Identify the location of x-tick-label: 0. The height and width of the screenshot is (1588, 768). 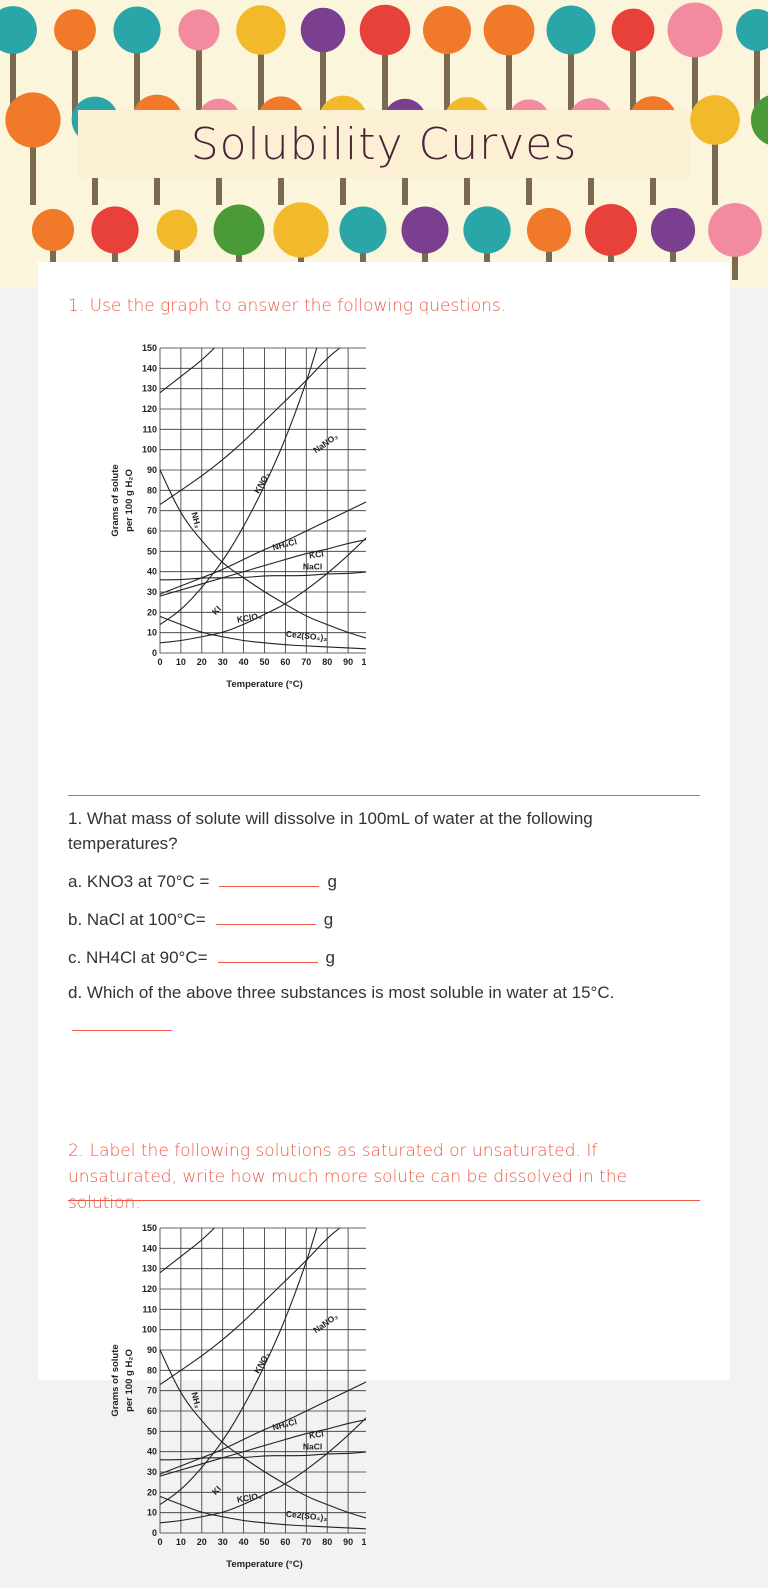
(159, 662).